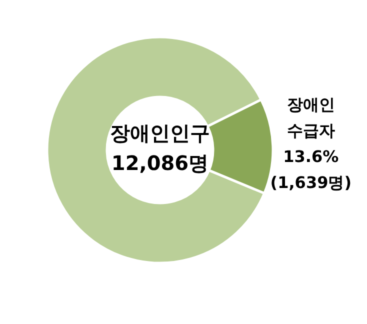  Describe the element at coordinates (160, 148) in the screenshot. I see `text: 장애인인구 12,086명` at that location.